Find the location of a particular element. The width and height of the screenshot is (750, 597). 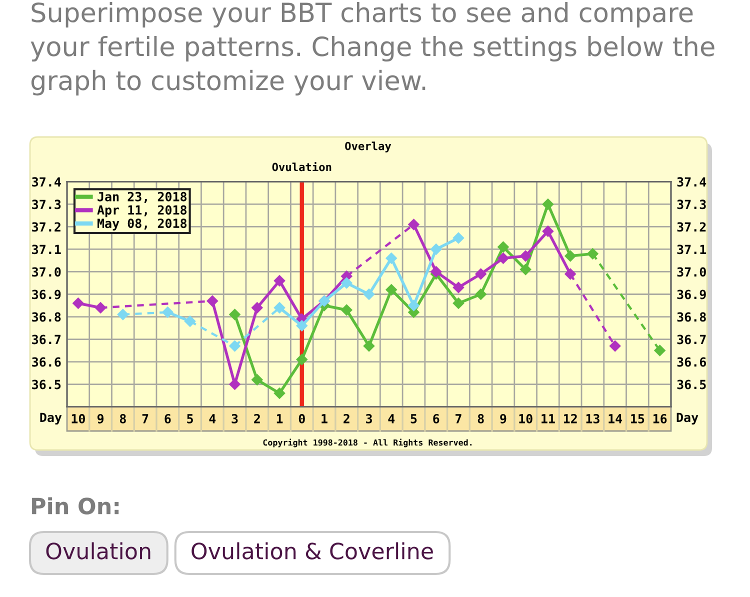

y-tick-label: 37.0 is located at coordinates (46, 272).